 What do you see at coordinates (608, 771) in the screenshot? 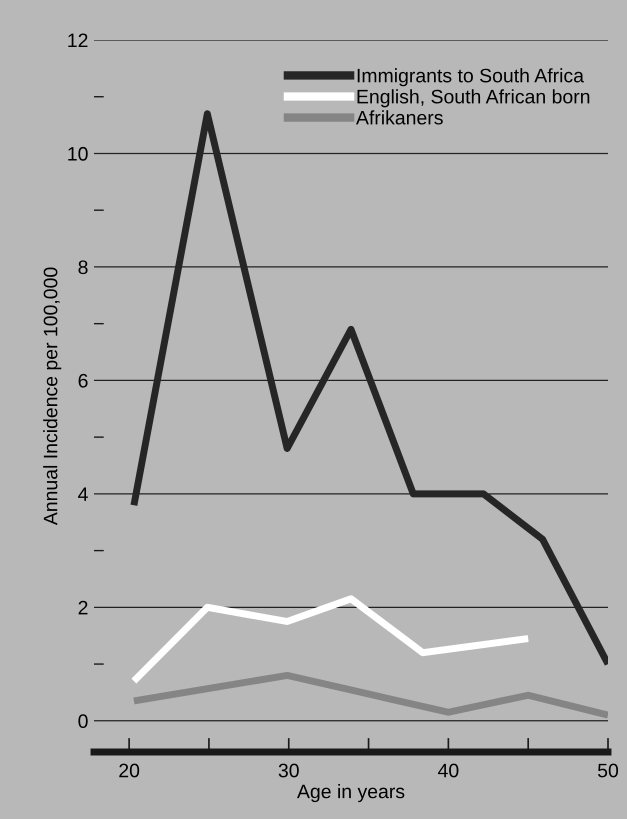
I see `x-tick-label: 50` at bounding box center [608, 771].